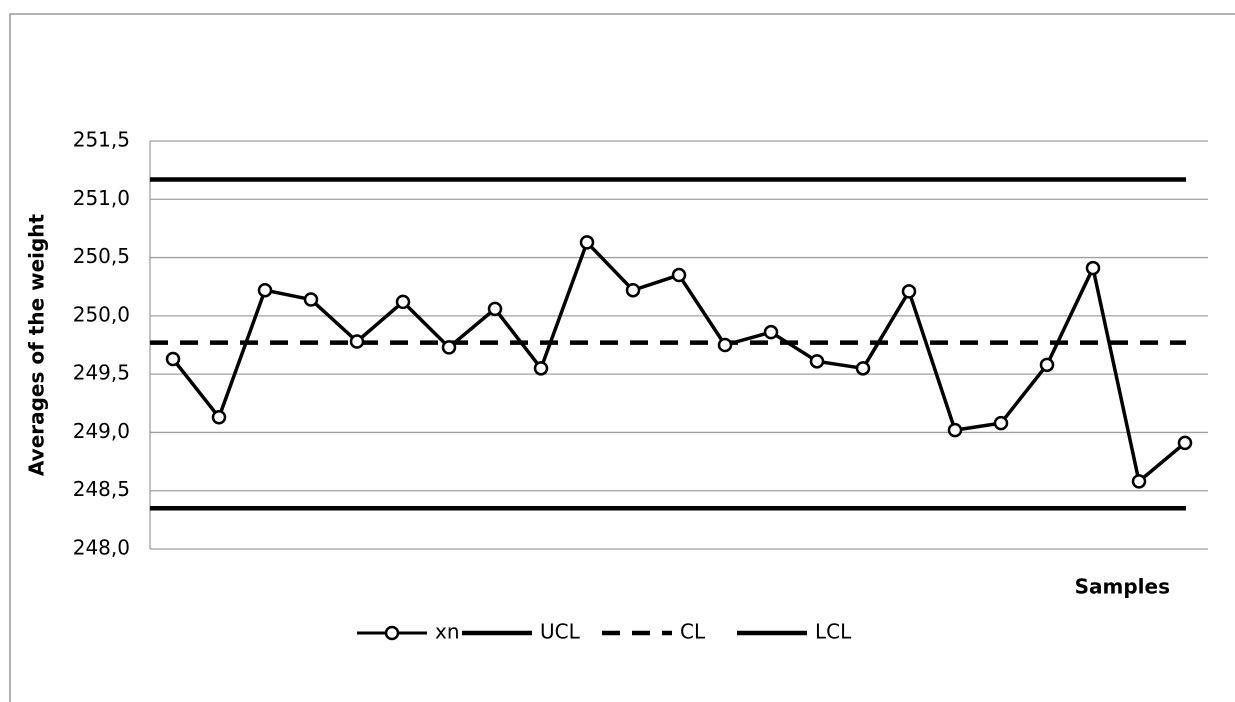  Describe the element at coordinates (101, 140) in the screenshot. I see `y-tick-label: 251,5` at that location.